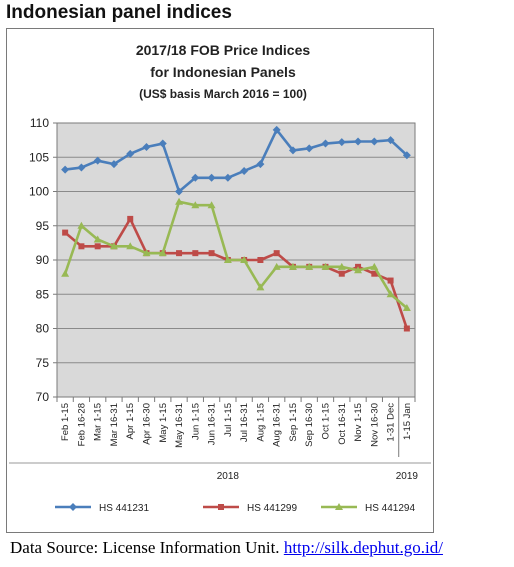 The image size is (514, 567). I want to click on y-tick-label: 105, so click(39, 157).